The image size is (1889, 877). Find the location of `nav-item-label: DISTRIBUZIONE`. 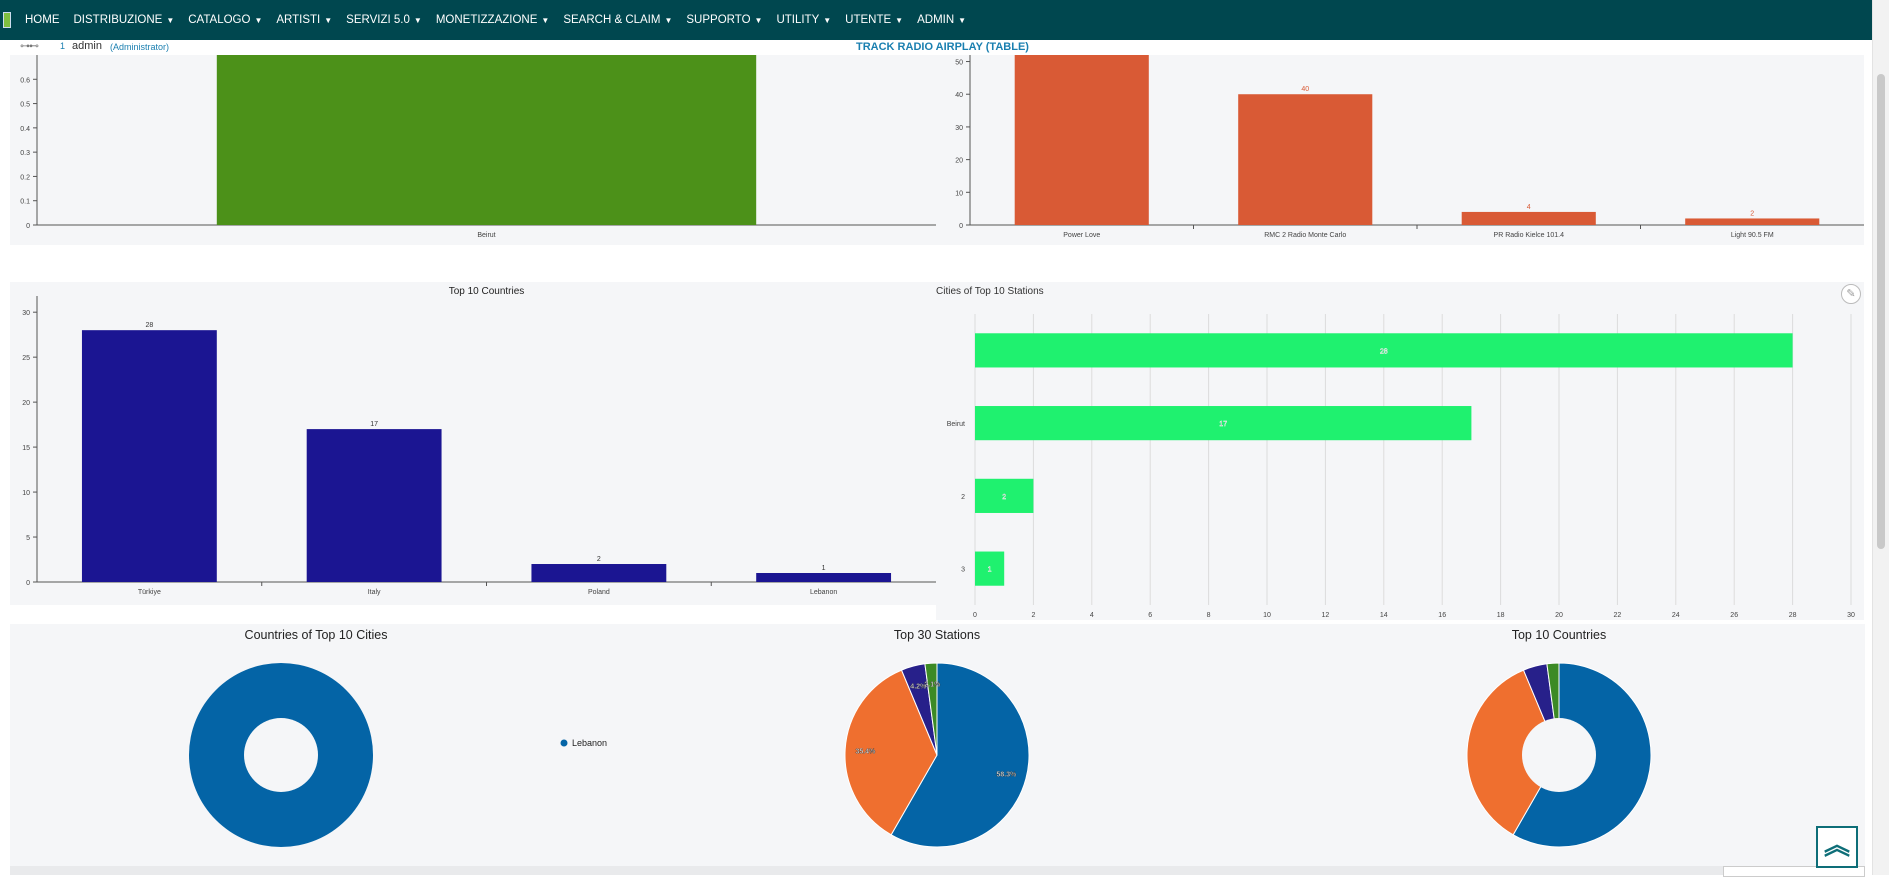

nav-item-label: DISTRIBUZIONE is located at coordinates (118, 20).